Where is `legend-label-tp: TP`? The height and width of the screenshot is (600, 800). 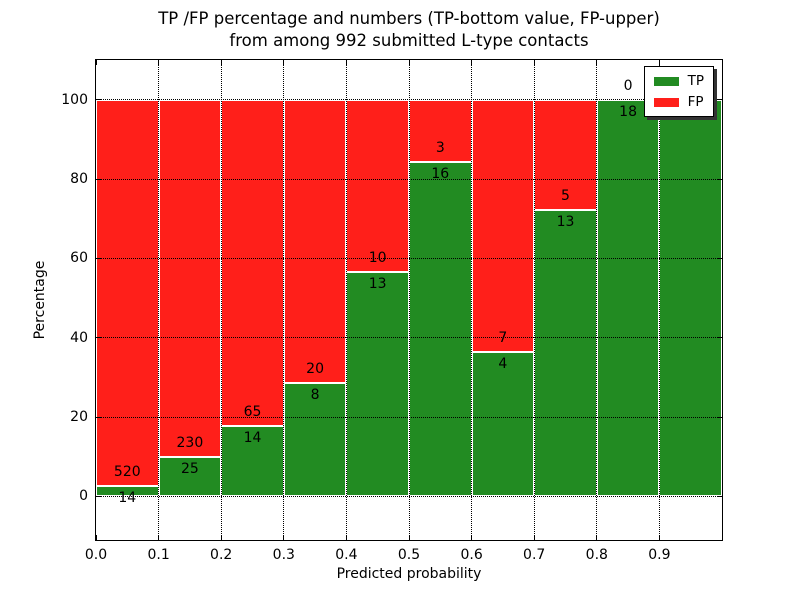 legend-label-tp: TP is located at coordinates (695, 81).